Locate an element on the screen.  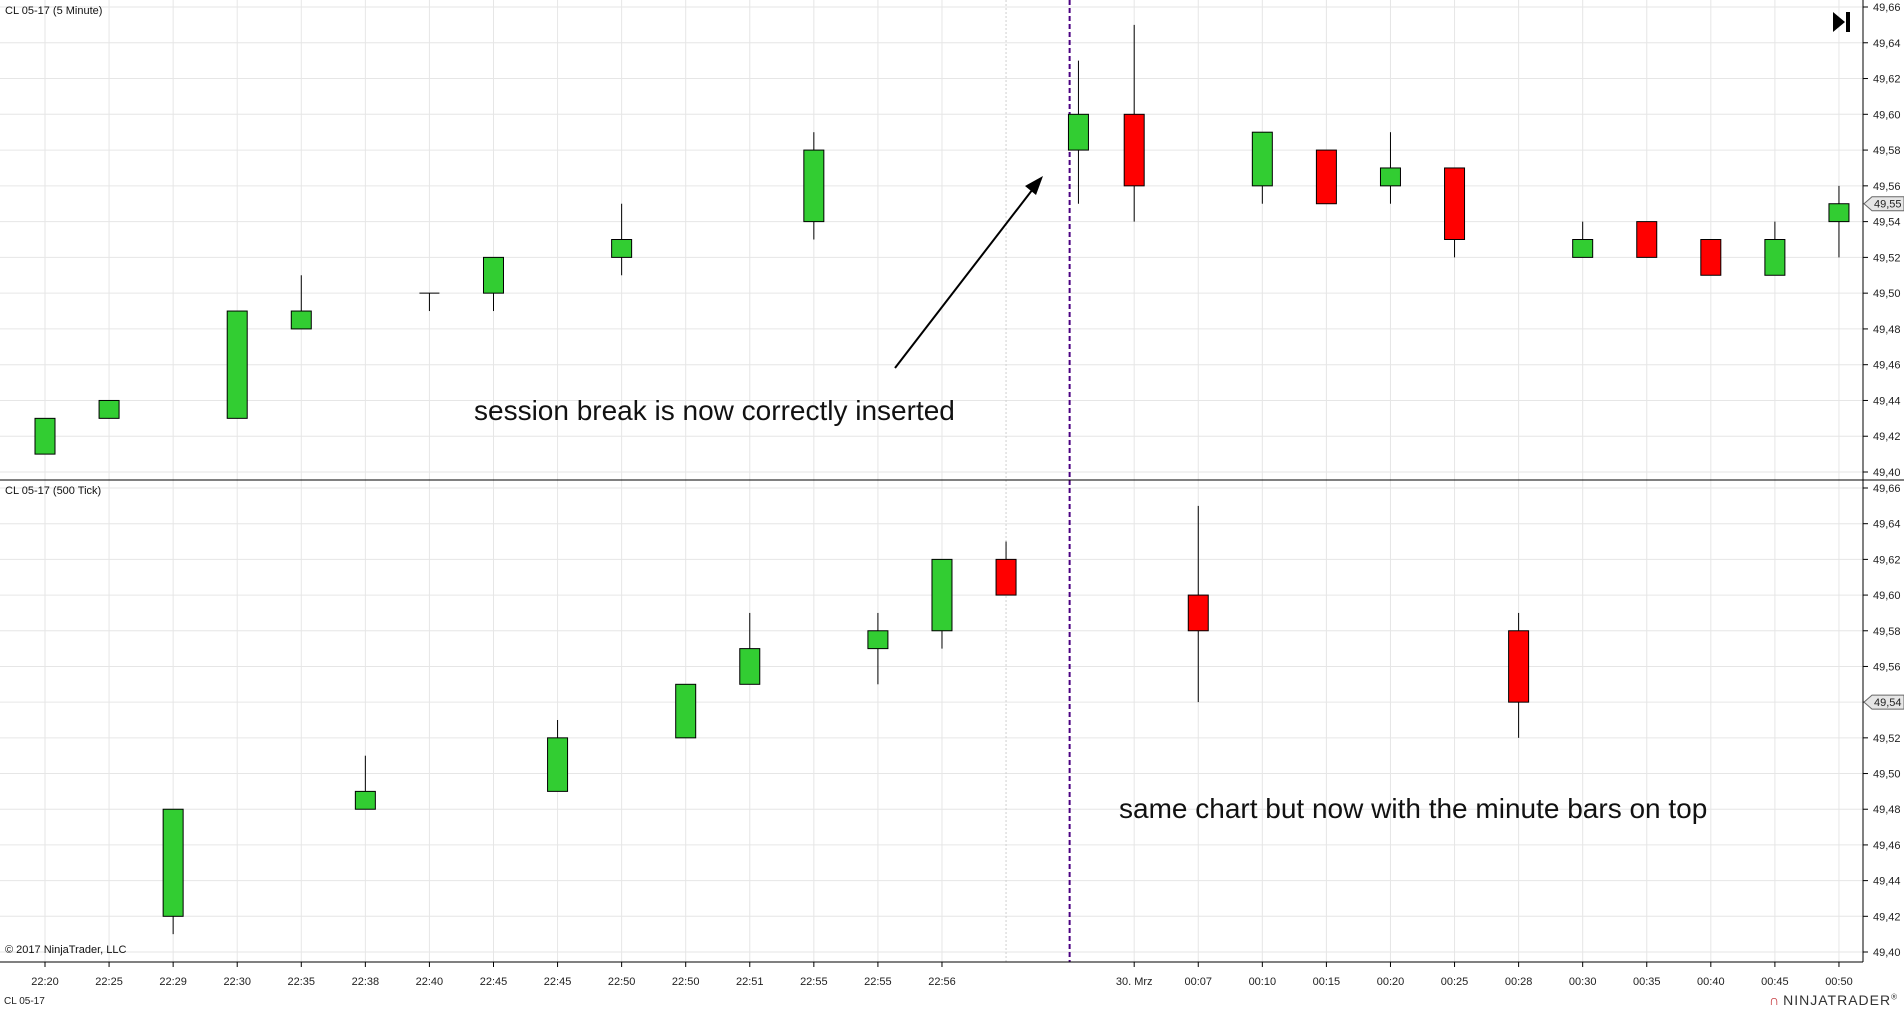
x-tick-label: 22:30 is located at coordinates (237, 982).